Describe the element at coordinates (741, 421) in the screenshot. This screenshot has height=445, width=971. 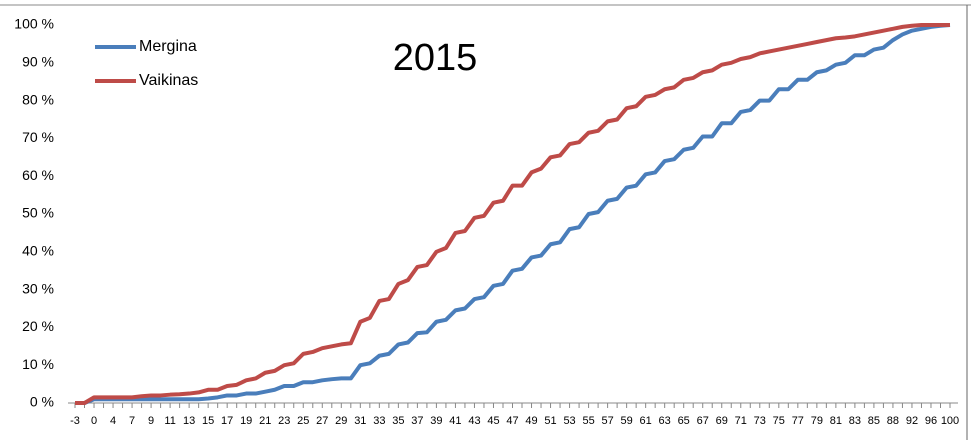
I see `x-tick-label: 71` at that location.